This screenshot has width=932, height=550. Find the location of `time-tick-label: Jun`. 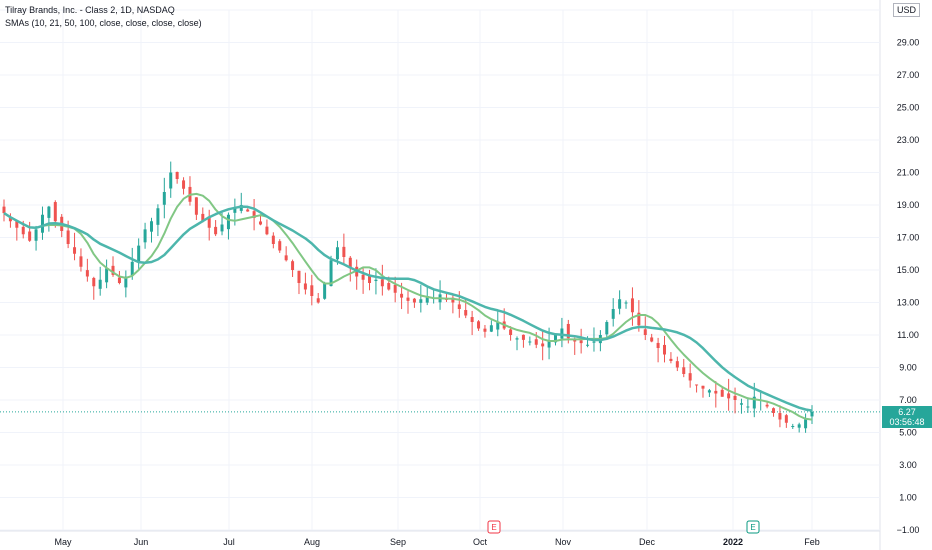

time-tick-label: Jun is located at coordinates (141, 542).